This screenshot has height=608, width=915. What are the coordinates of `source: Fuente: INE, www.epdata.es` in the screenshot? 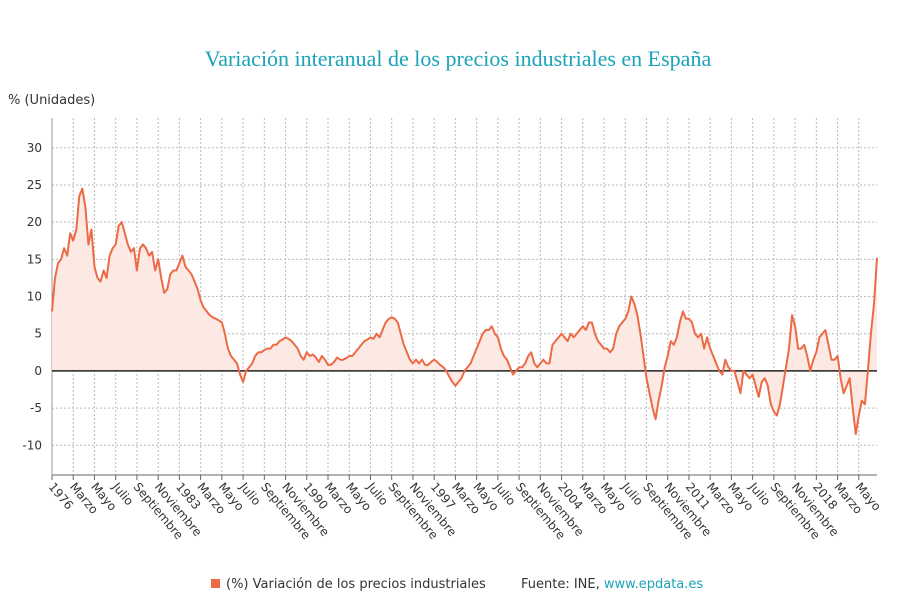 It's located at (612, 584).